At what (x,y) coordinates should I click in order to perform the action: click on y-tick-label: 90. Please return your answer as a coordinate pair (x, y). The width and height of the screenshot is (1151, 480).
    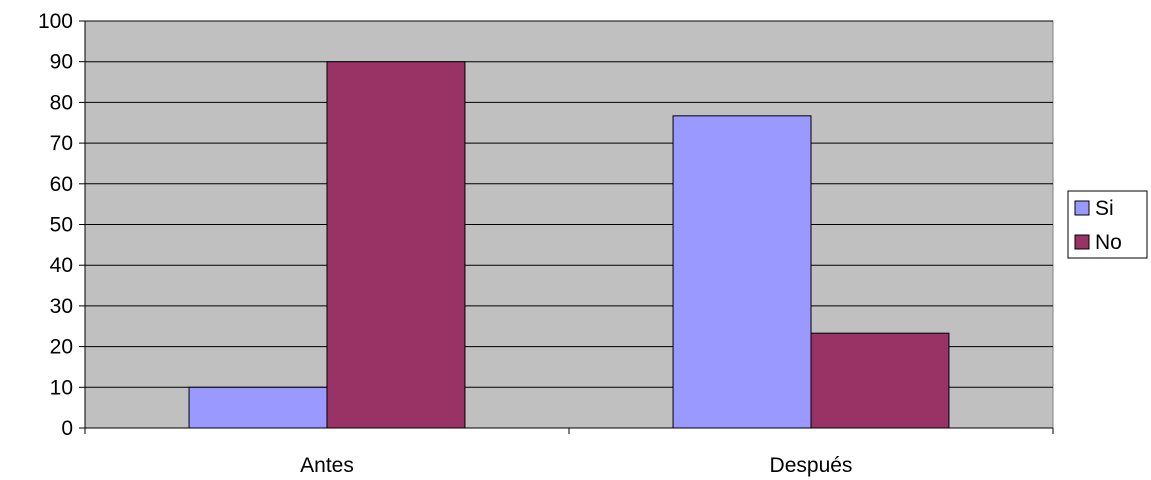
    Looking at the image, I should click on (61, 62).